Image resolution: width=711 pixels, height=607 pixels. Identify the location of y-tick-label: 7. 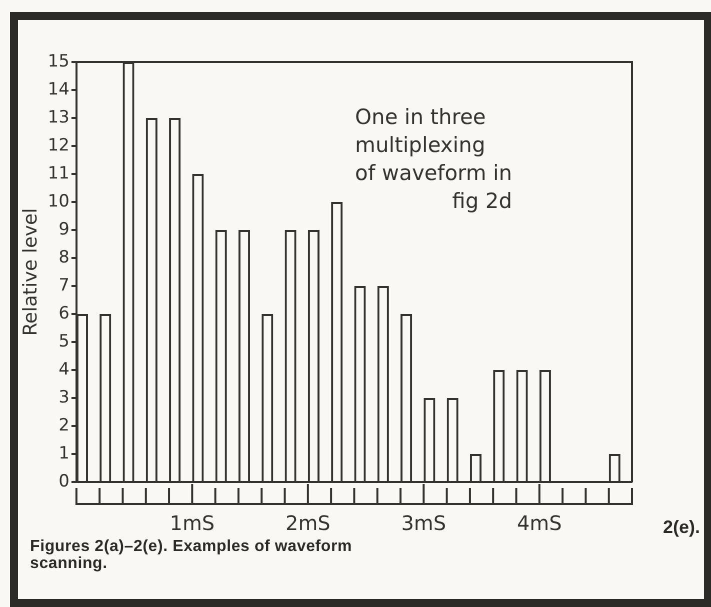
(64, 285).